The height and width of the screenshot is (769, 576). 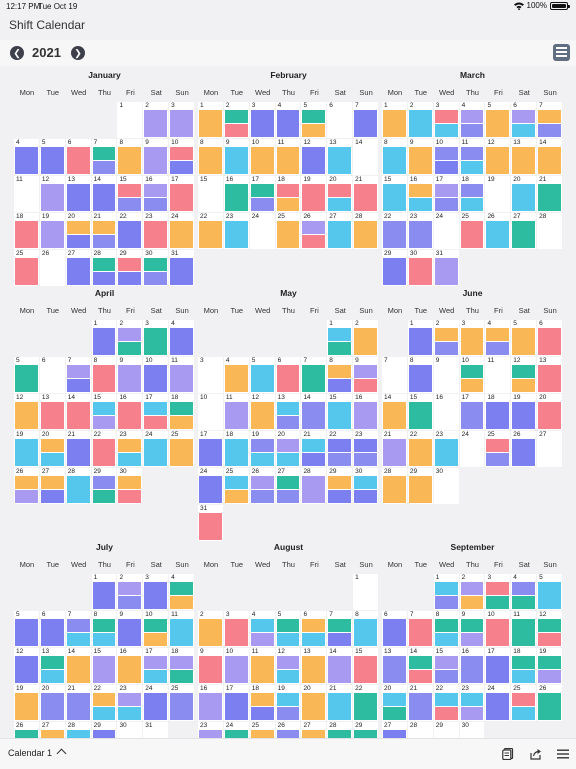 I want to click on day-cell: 29, so click(x=446, y=730).